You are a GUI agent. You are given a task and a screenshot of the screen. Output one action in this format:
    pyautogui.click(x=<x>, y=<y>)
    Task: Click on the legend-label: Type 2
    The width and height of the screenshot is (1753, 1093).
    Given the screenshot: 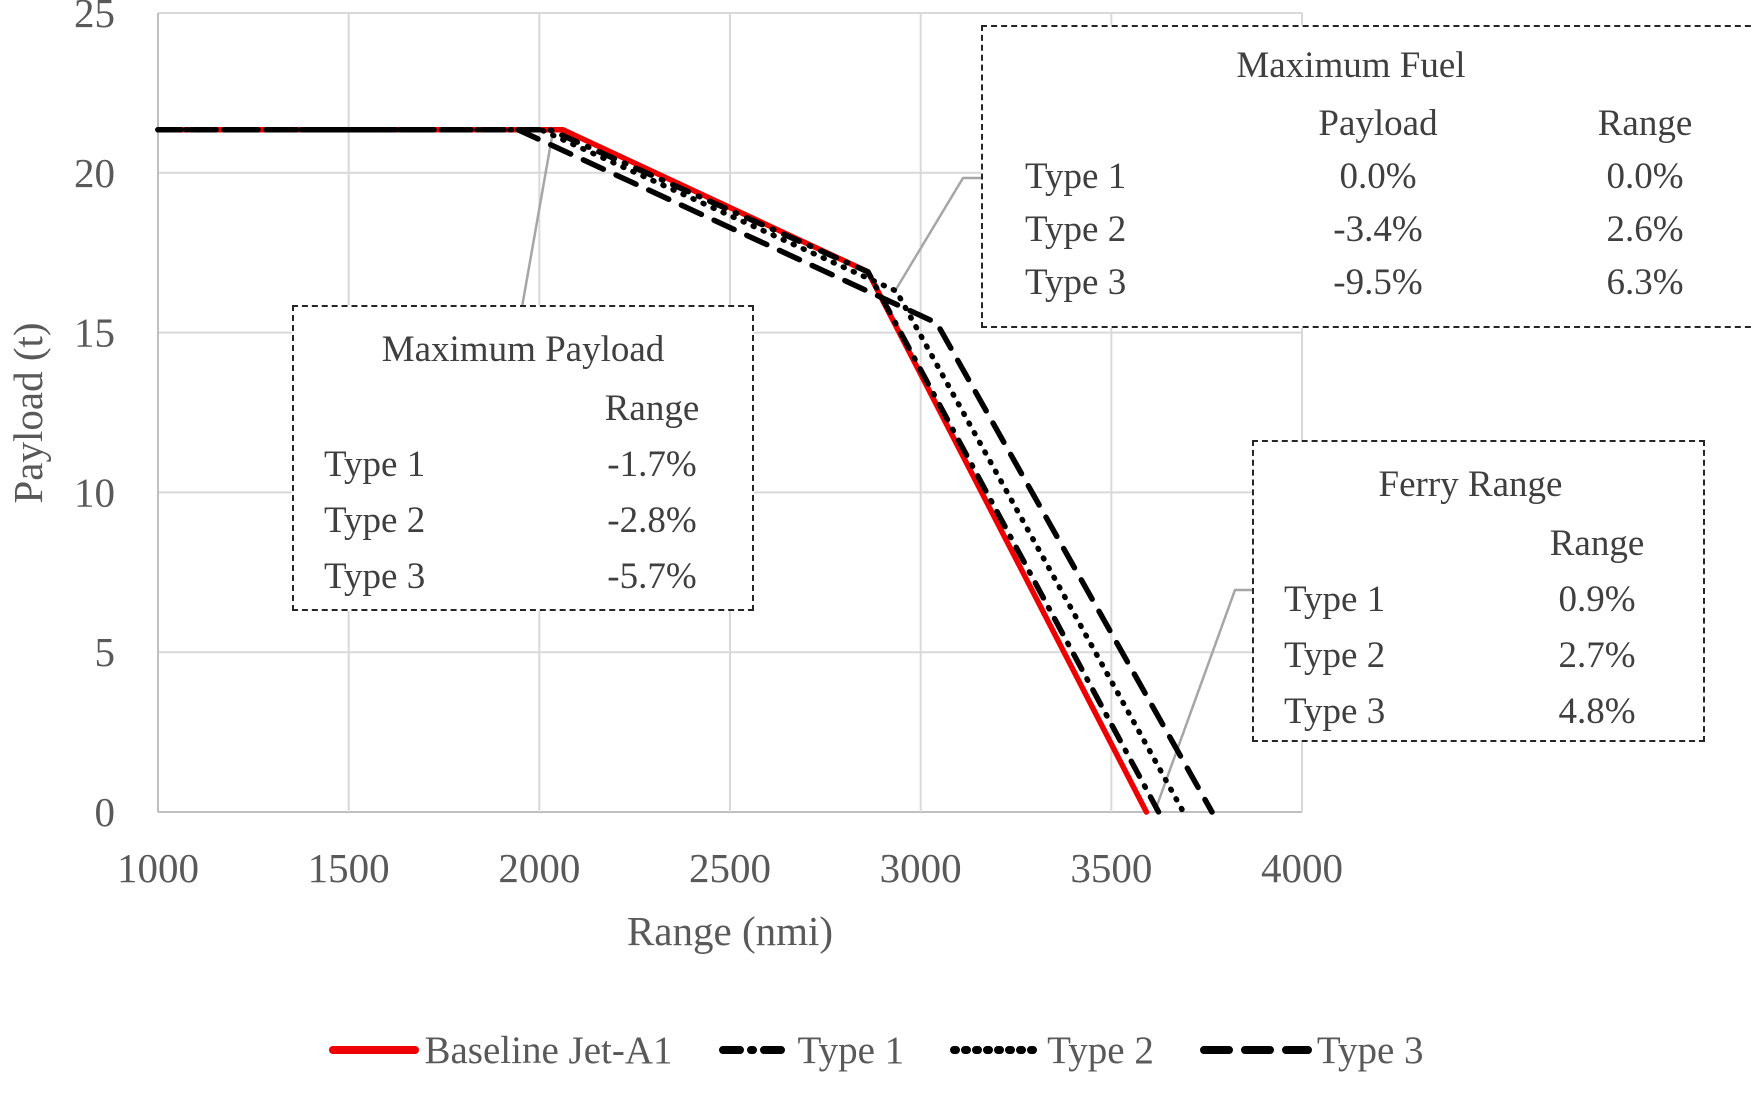 What is the action you would take?
    pyautogui.click(x=1100, y=1050)
    